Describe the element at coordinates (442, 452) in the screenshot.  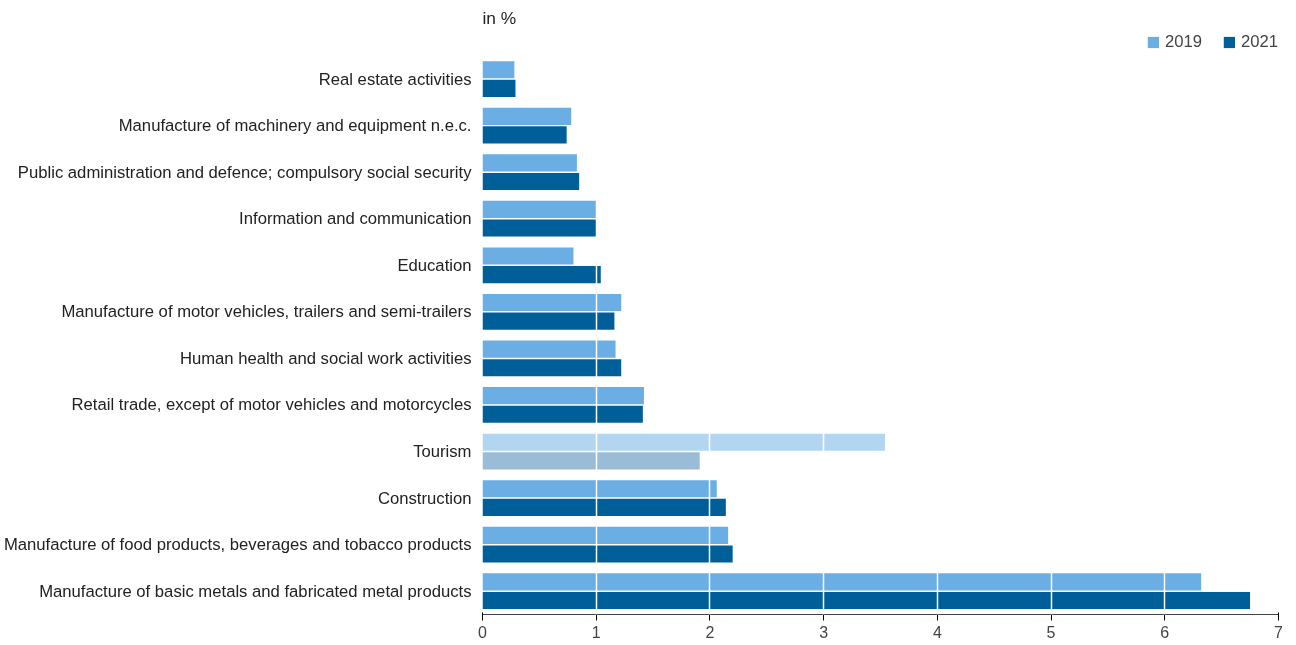
I see `y-tick-label: Tourism` at that location.